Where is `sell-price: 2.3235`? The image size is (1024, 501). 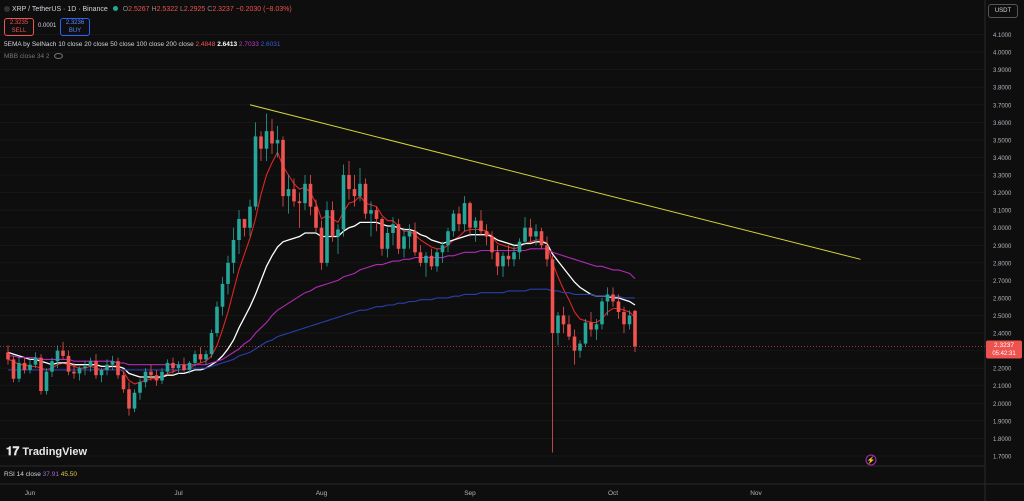
sell-price: 2.3235 is located at coordinates (19, 23).